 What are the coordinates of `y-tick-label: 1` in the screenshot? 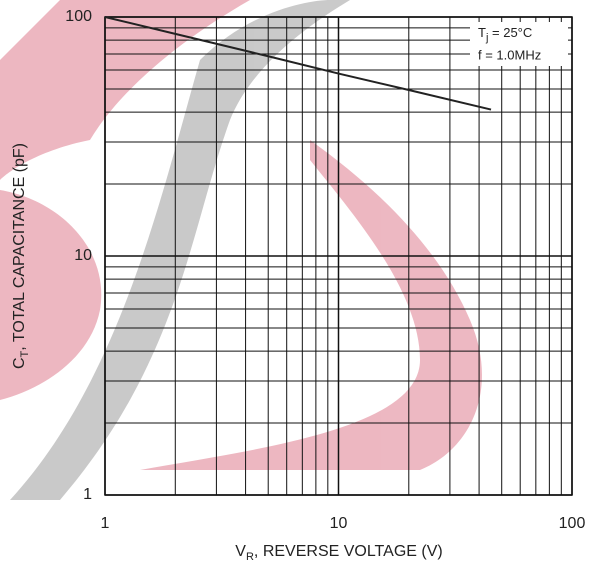 It's located at (87, 494).